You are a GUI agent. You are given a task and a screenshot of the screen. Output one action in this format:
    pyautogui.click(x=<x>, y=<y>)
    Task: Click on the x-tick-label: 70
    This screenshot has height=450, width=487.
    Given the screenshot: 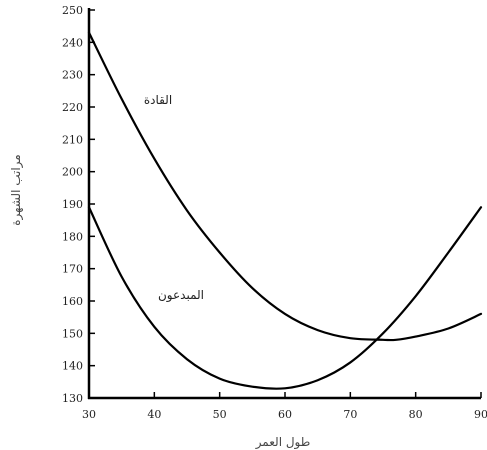 What is the action you would take?
    pyautogui.click(x=350, y=414)
    